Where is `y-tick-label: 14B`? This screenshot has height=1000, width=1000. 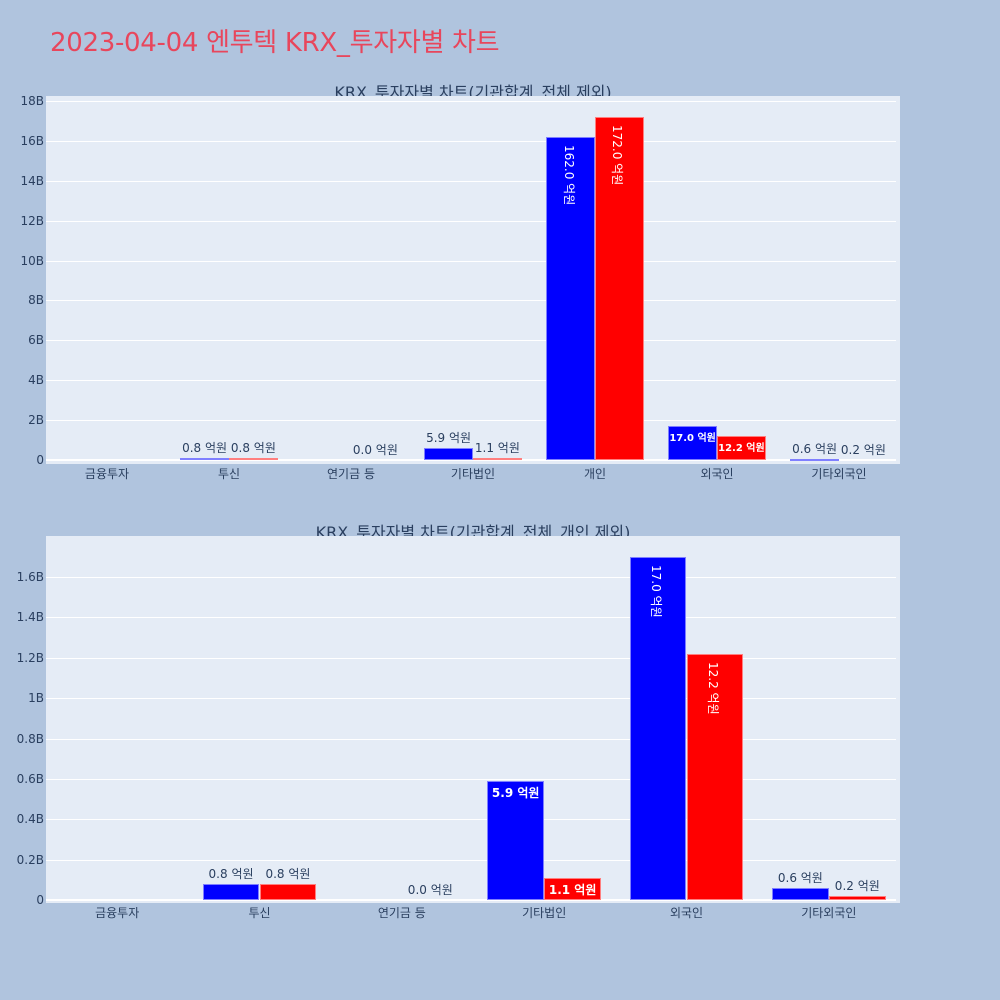
y-tick-label: 14B is located at coordinates (32, 180).